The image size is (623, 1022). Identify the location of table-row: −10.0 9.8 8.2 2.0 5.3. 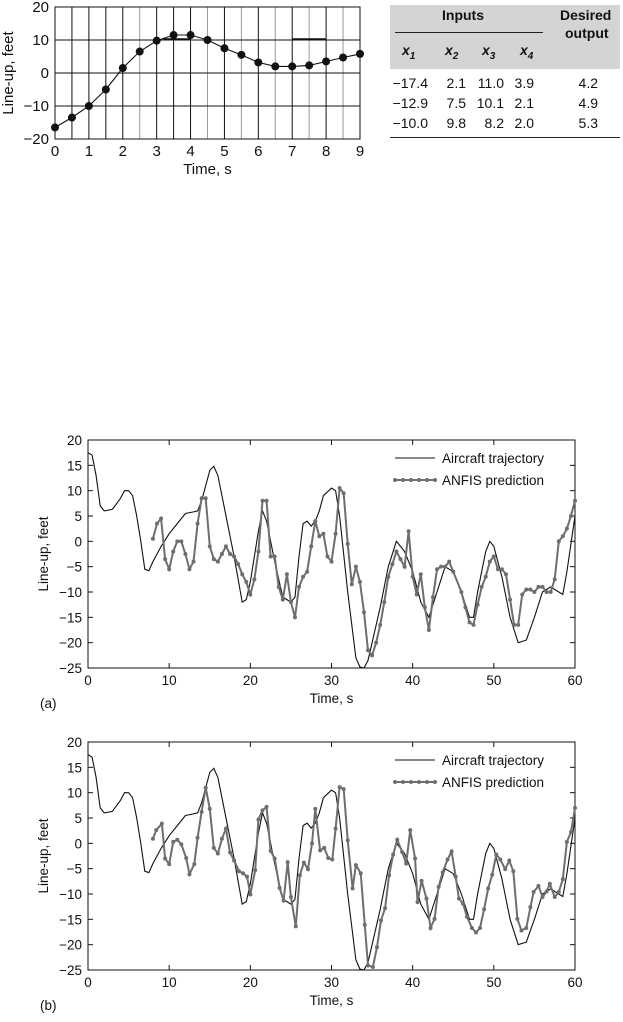
(505, 125).